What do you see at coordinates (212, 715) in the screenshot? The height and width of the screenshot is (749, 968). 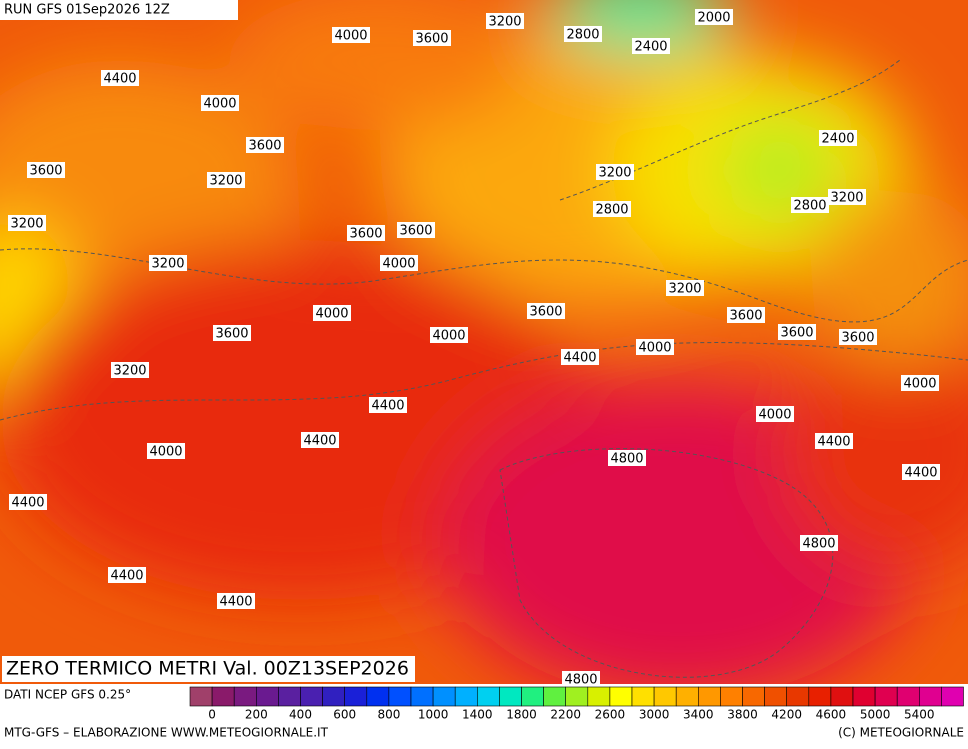 I see `colorbar-label: 0` at bounding box center [212, 715].